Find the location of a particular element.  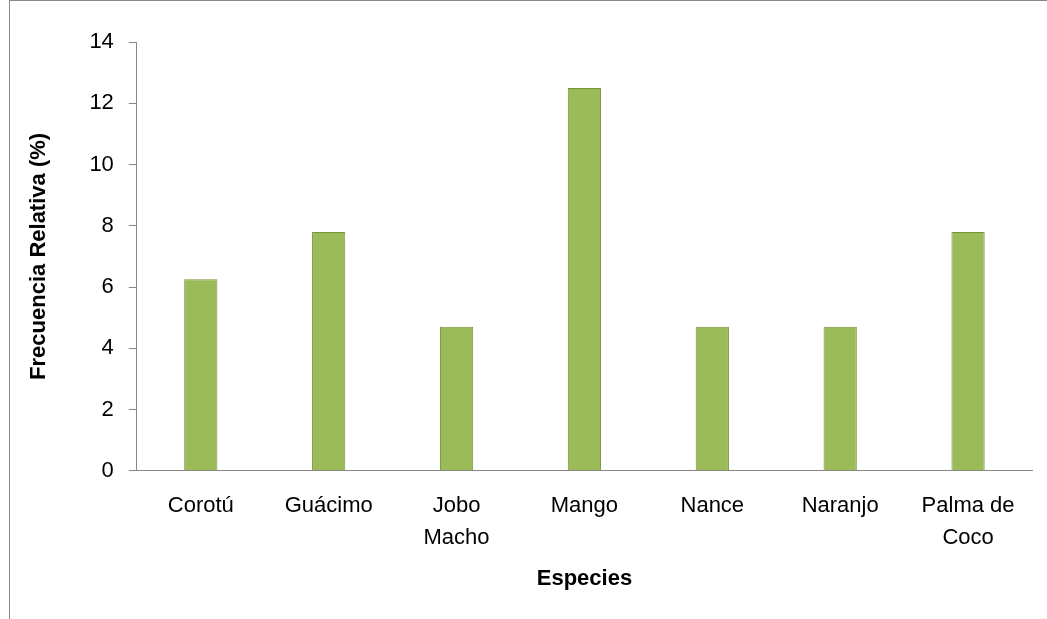

y-tick-label: 6 is located at coordinates (107, 286).